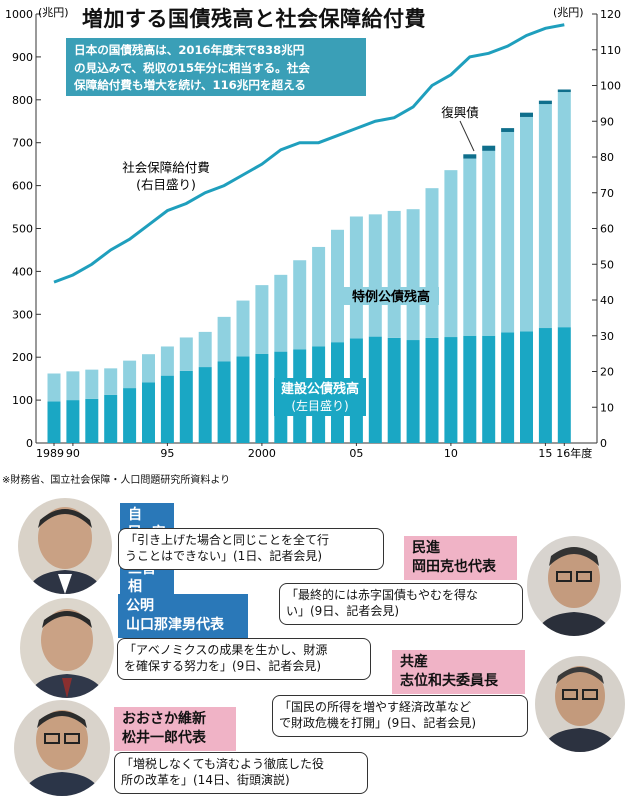  Describe the element at coordinates (607, 264) in the screenshot. I see `right-tick-label: 50` at that location.